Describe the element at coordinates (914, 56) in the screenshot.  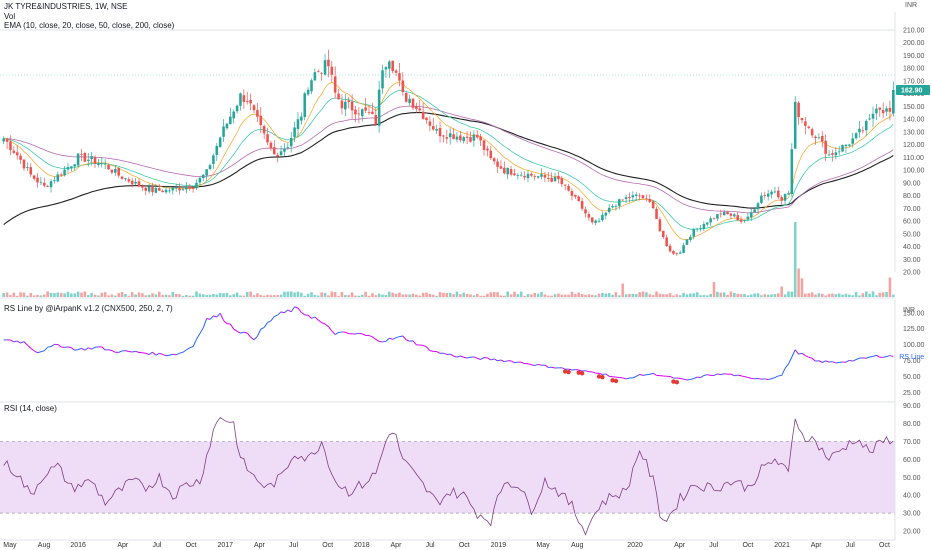
I see `price-tick-label: 190.00` at that location.